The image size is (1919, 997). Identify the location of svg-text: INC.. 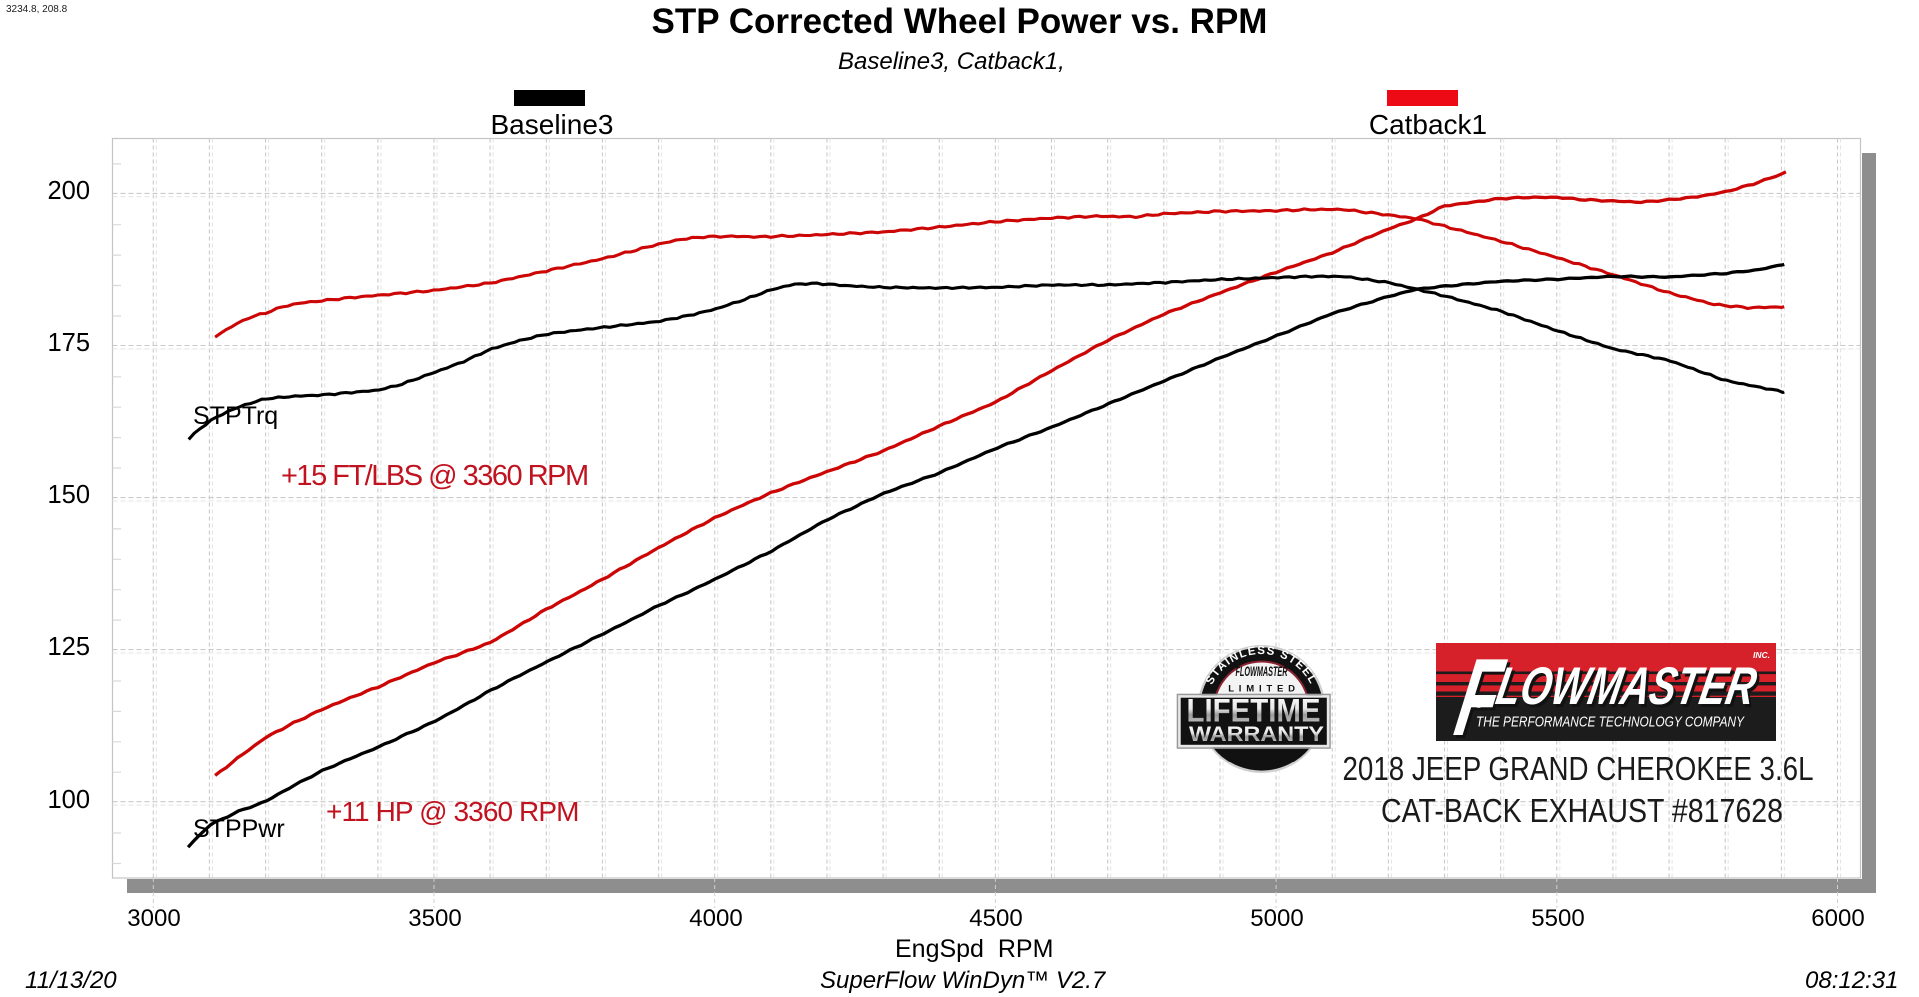
(1761, 655).